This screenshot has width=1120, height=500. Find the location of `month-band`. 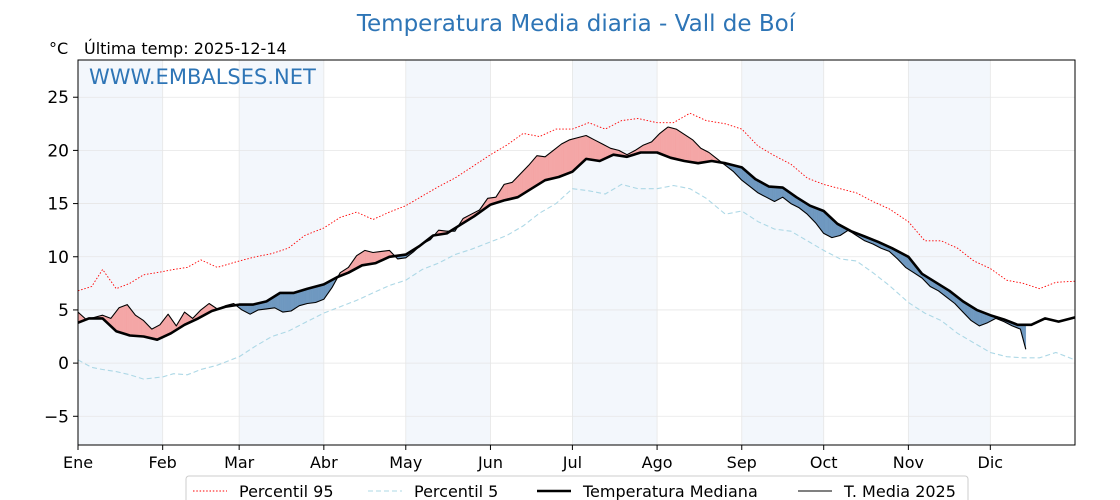

month-band is located at coordinates (615, 252).